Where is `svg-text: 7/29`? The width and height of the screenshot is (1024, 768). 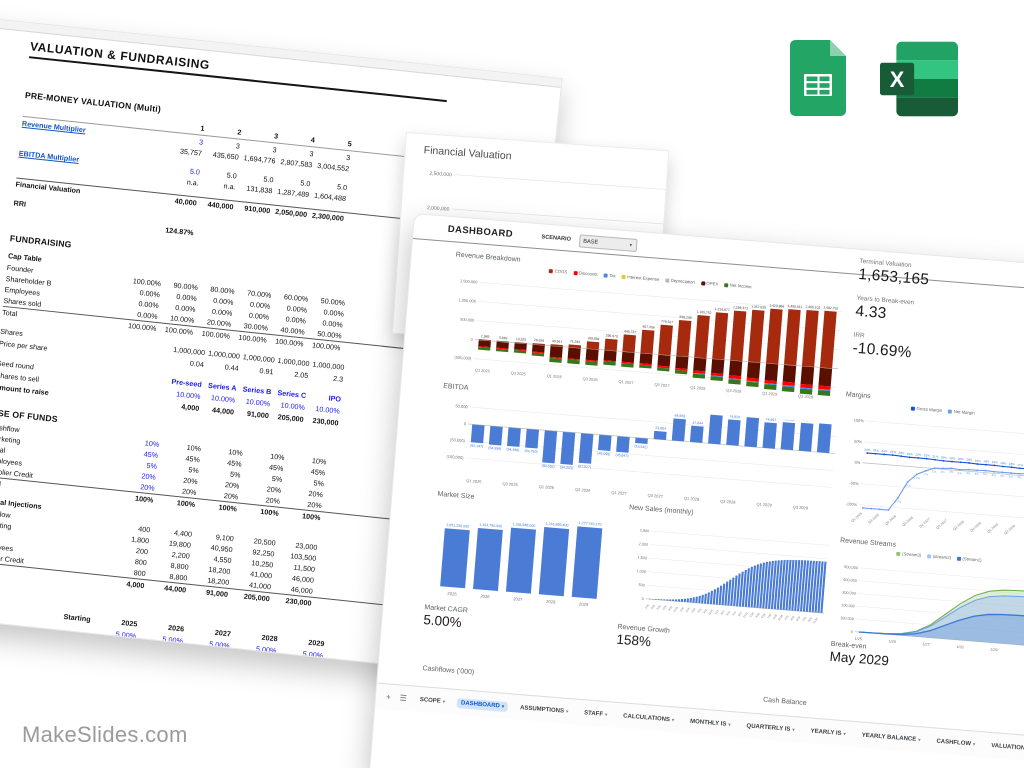 svg-text: 7/29 is located at coordinates (804, 618).